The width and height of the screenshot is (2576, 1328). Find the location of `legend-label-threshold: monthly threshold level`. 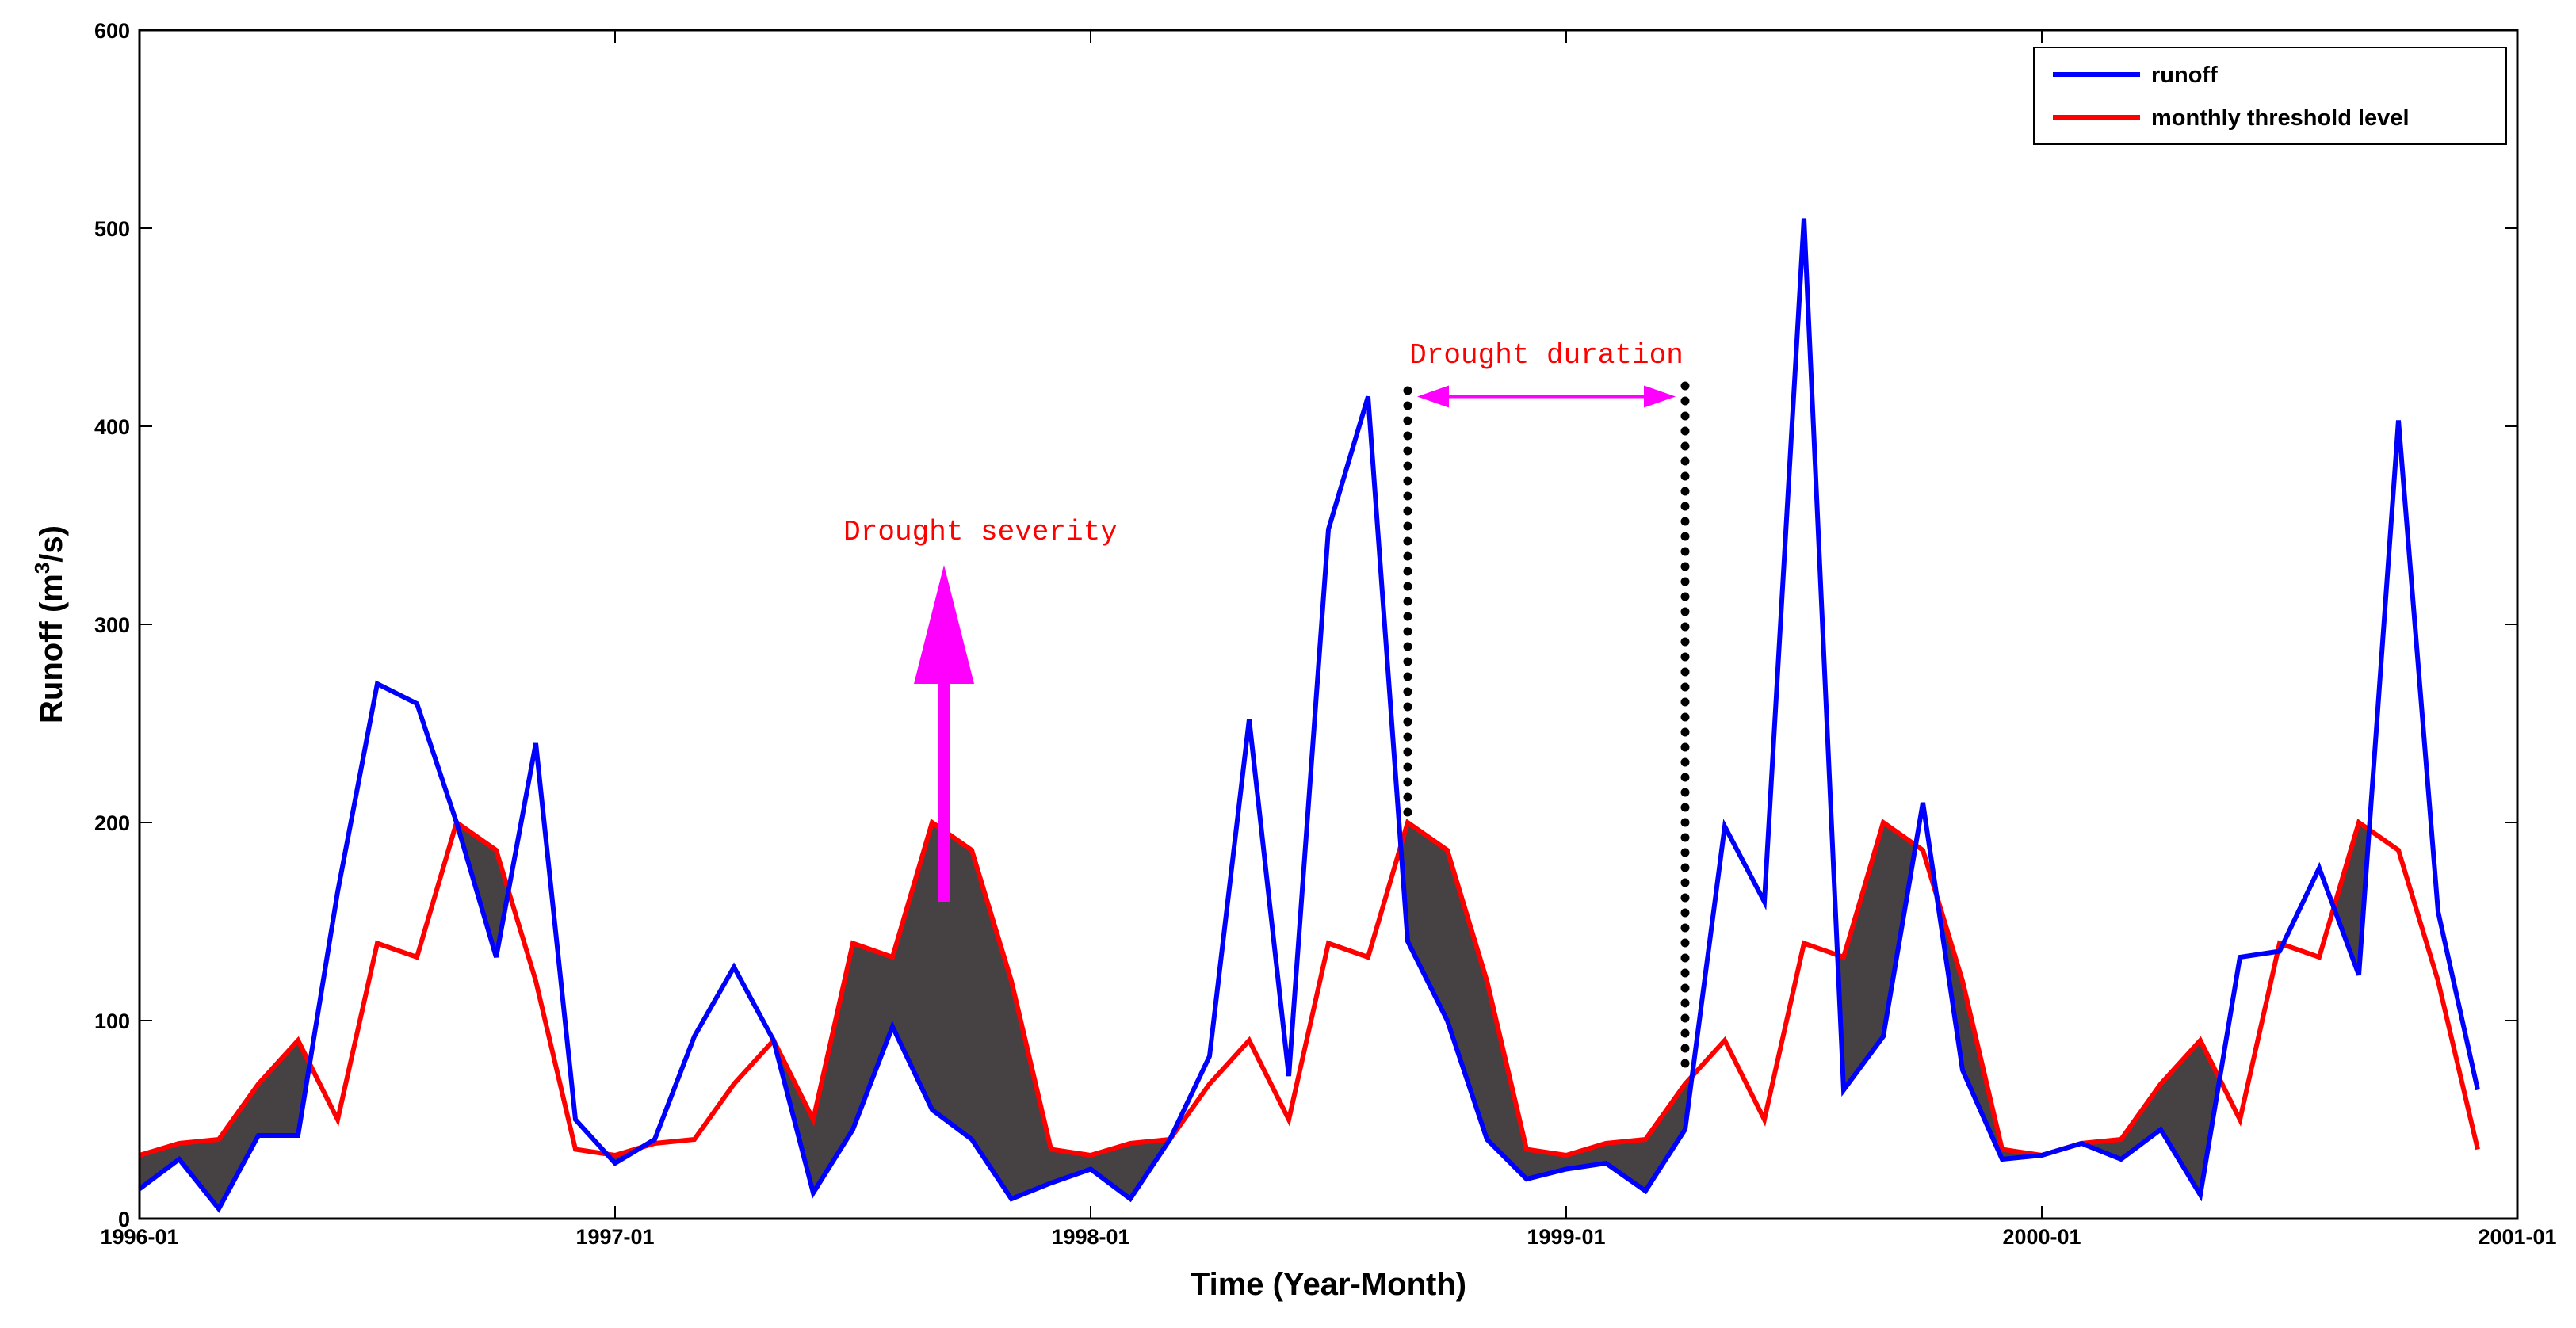

legend-label-threshold: monthly threshold level is located at coordinates (2280, 118).